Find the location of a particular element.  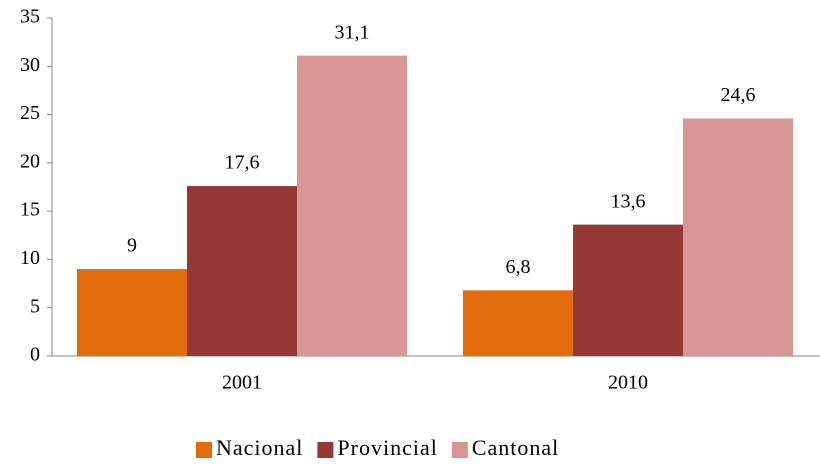

x-tick-label: 2010 is located at coordinates (628, 383).